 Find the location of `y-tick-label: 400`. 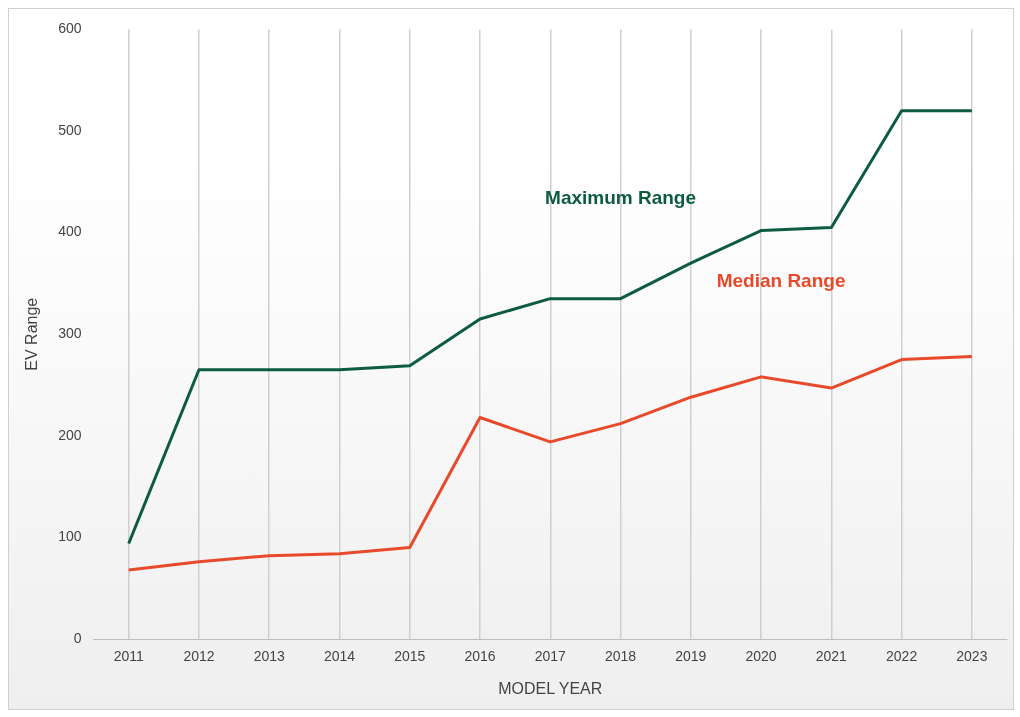

y-tick-label: 400 is located at coordinates (70, 231).